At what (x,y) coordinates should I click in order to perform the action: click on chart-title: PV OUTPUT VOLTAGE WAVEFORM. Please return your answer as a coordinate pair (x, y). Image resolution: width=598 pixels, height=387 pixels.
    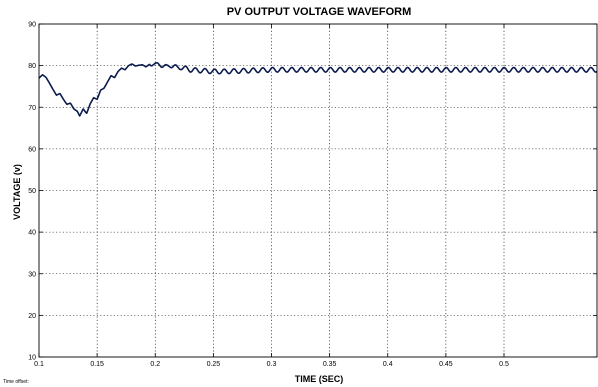
    Looking at the image, I should click on (319, 12).